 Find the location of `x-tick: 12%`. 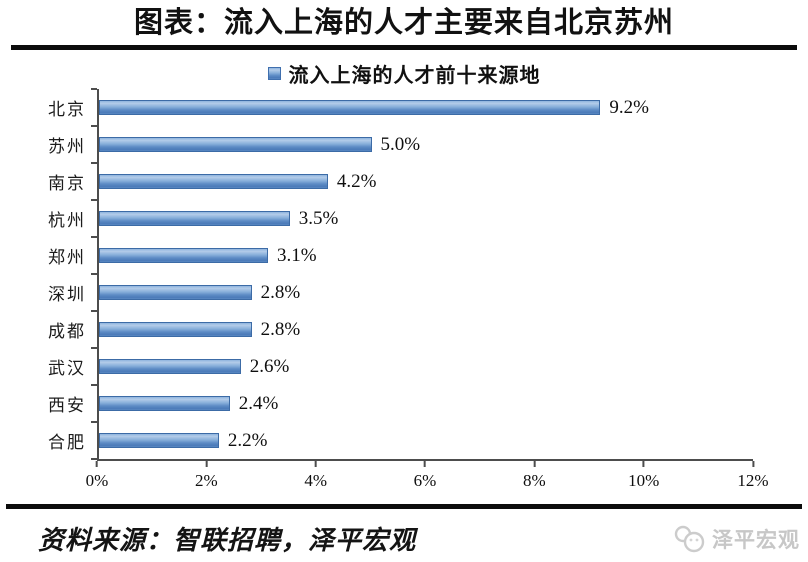

x-tick: 12% is located at coordinates (753, 476).